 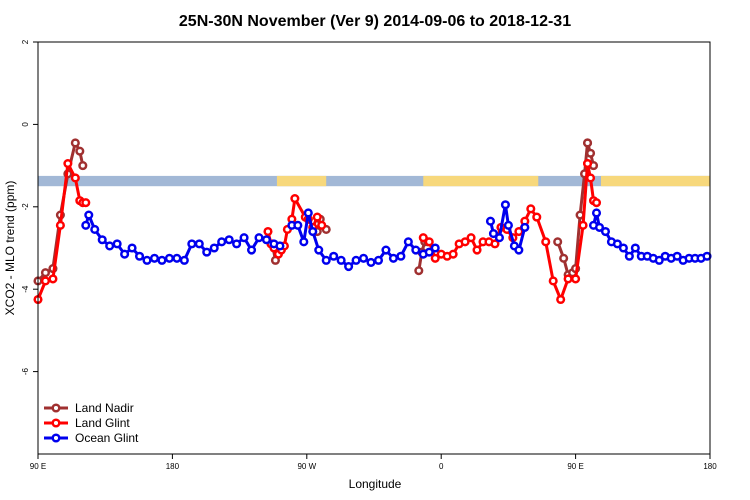 I want to click on ocean-band, so click(x=374, y=181).